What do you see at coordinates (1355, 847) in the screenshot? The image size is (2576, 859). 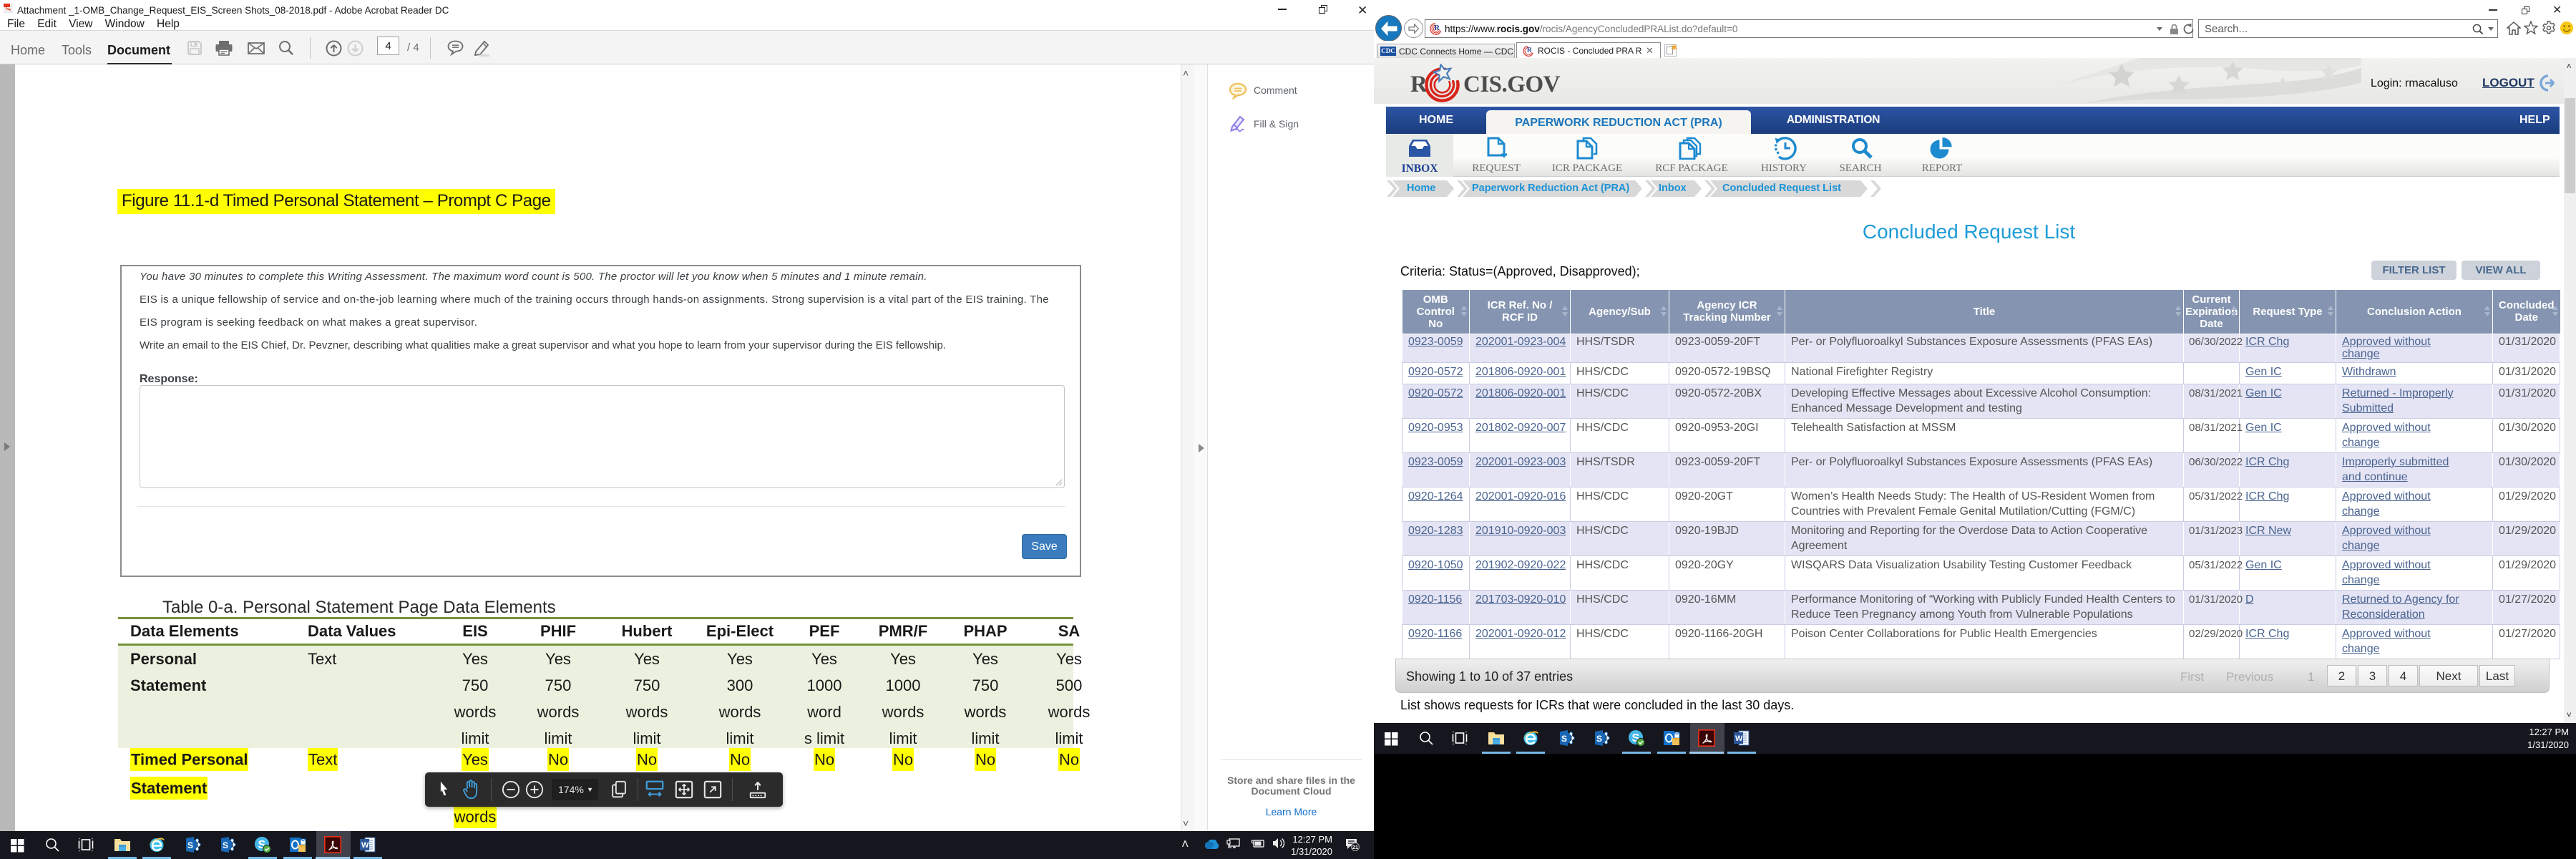 I see `svg-text: 21` at bounding box center [1355, 847].